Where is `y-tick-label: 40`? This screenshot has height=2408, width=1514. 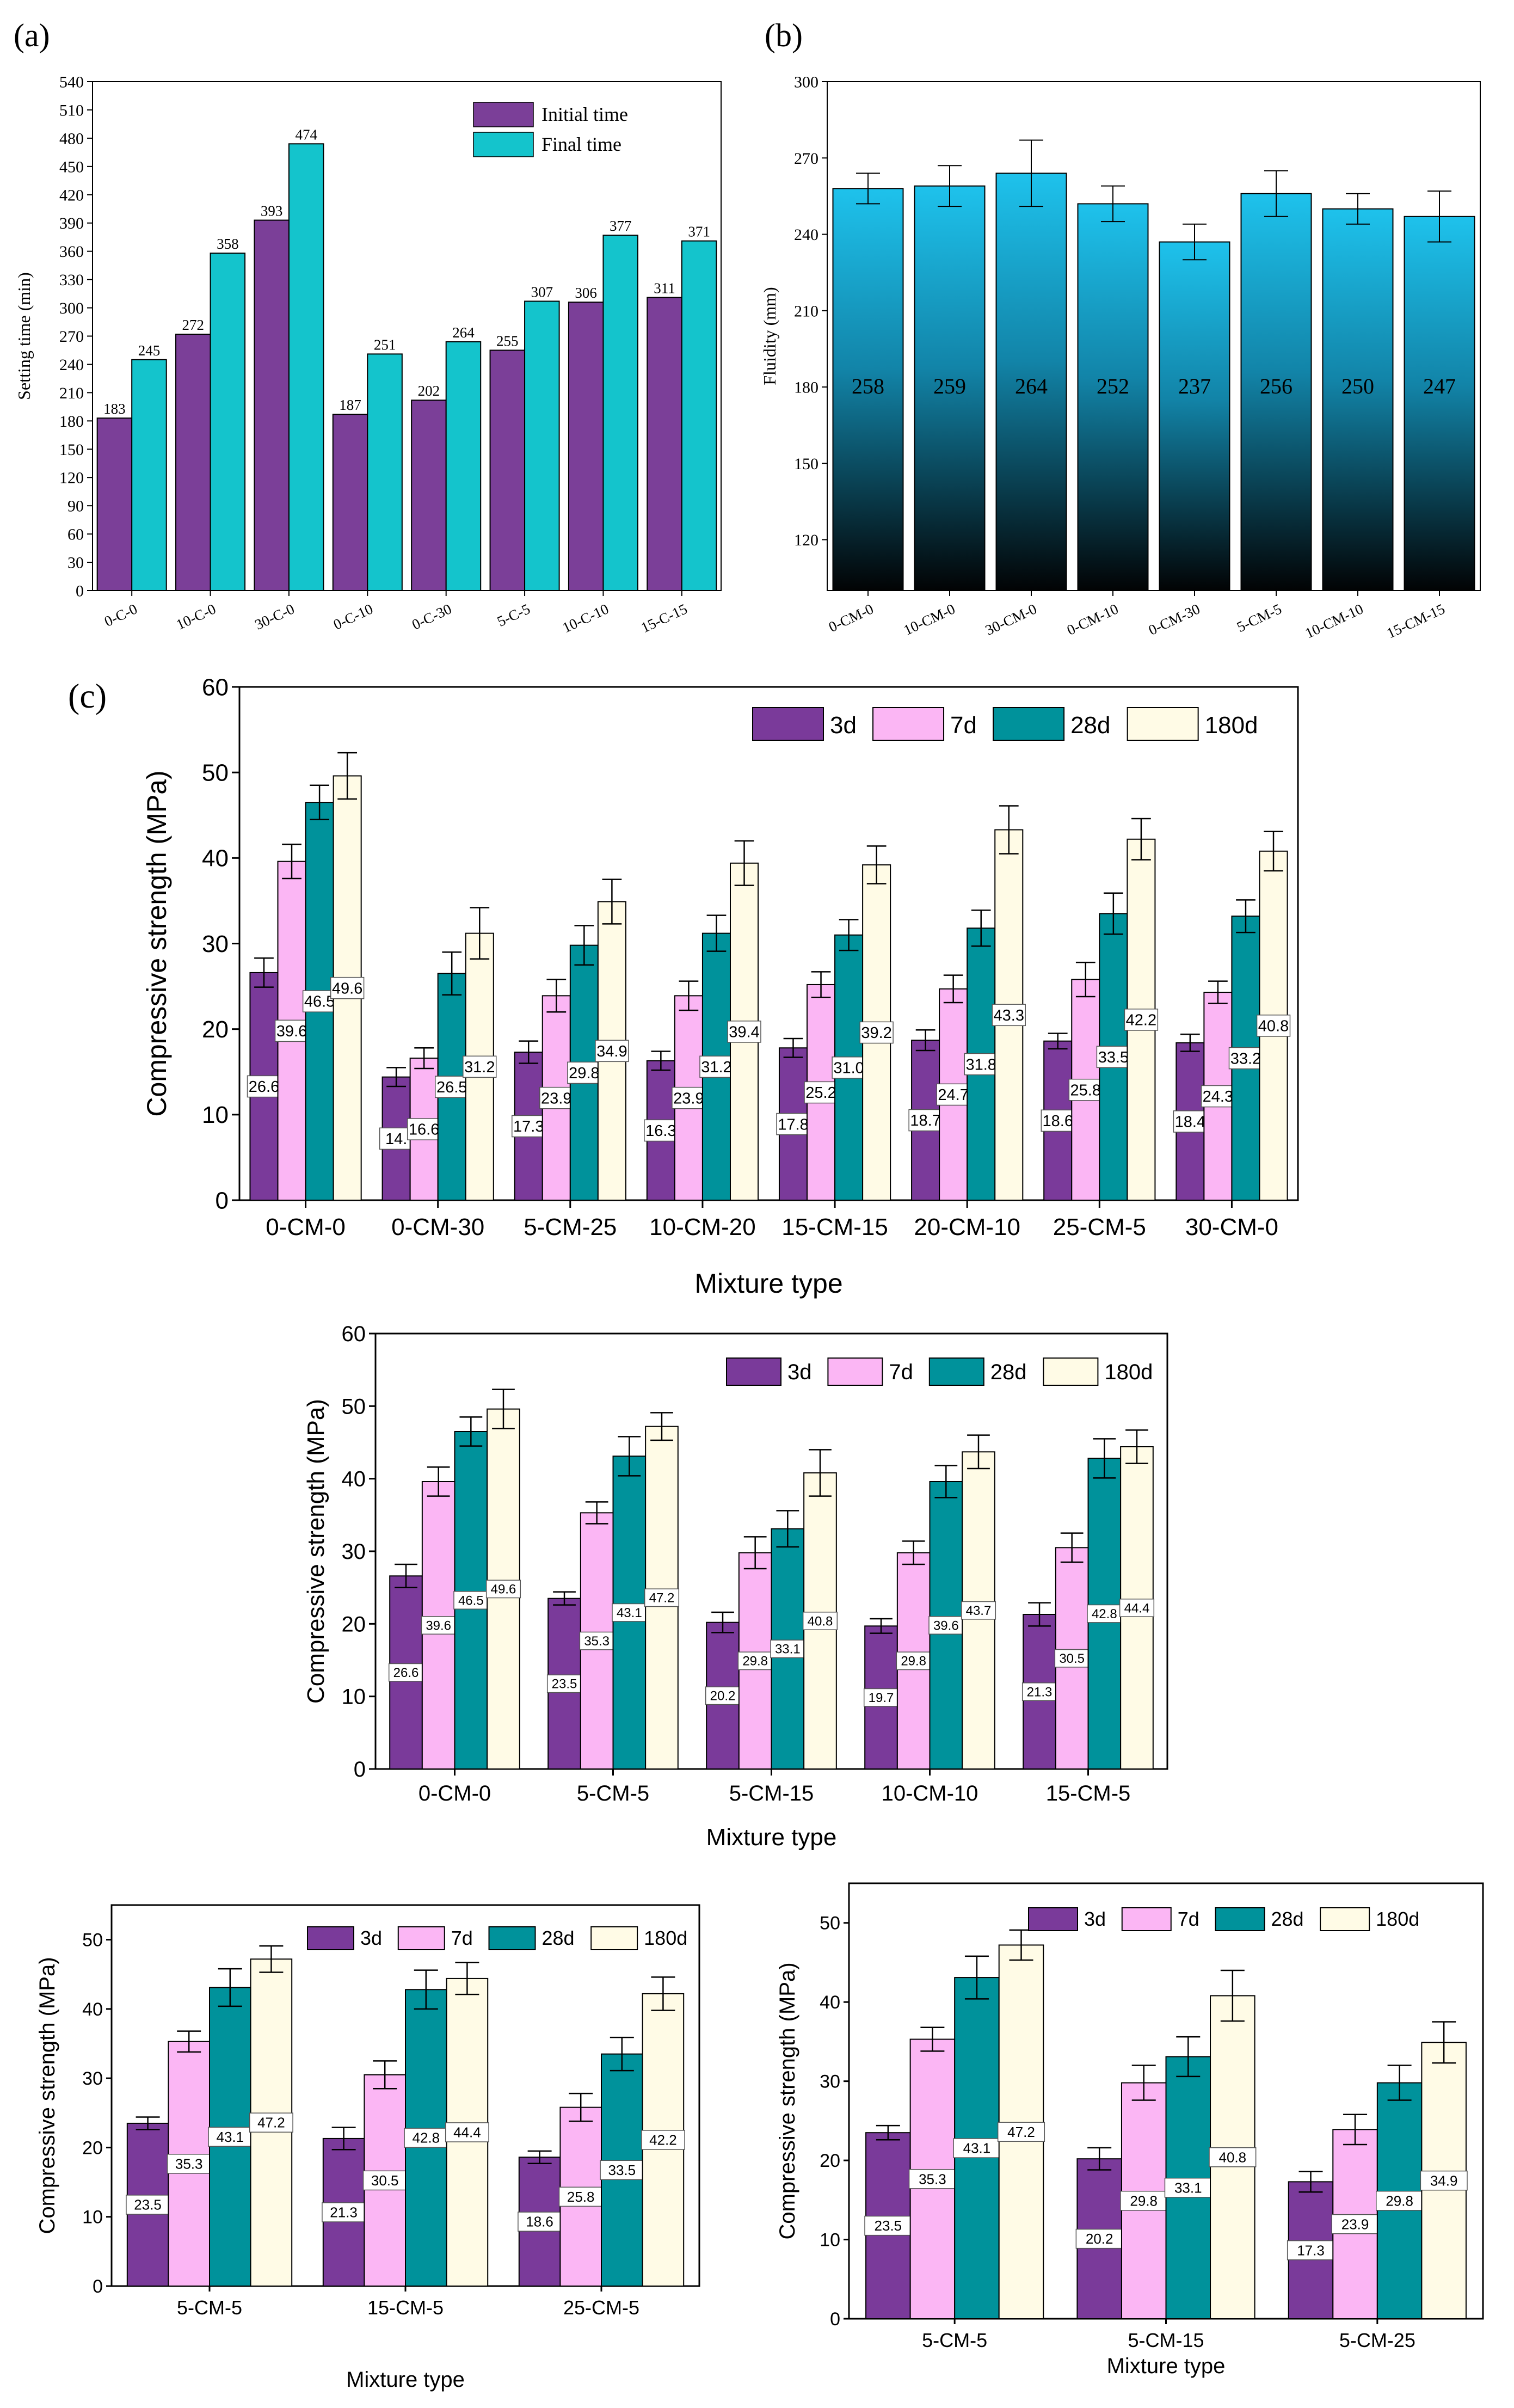 y-tick-label: 40 is located at coordinates (92, 2009).